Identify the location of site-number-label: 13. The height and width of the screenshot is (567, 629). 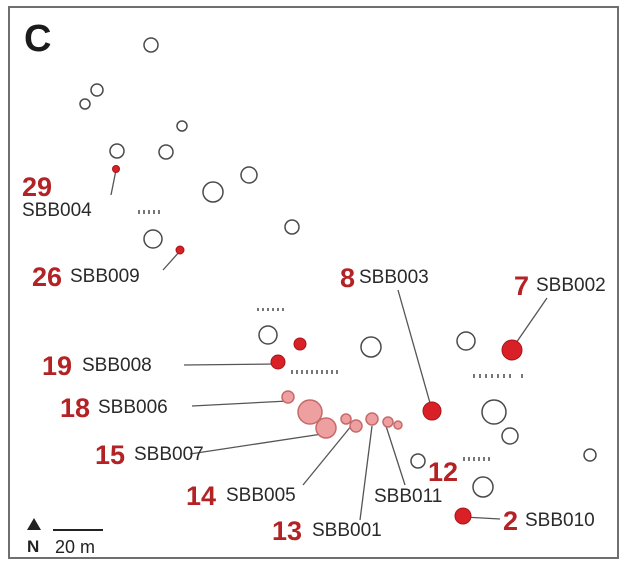
(287, 531).